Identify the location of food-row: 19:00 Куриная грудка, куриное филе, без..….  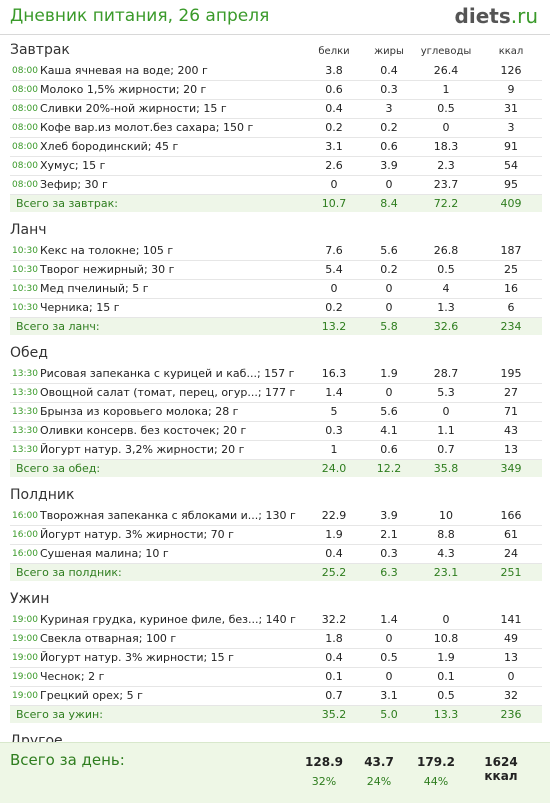
(276, 620).